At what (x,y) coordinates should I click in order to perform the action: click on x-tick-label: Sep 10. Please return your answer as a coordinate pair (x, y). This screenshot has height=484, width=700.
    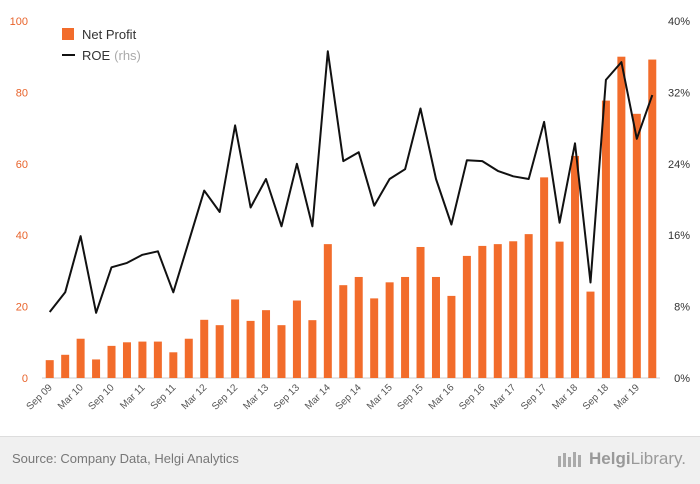
    Looking at the image, I should click on (101, 397).